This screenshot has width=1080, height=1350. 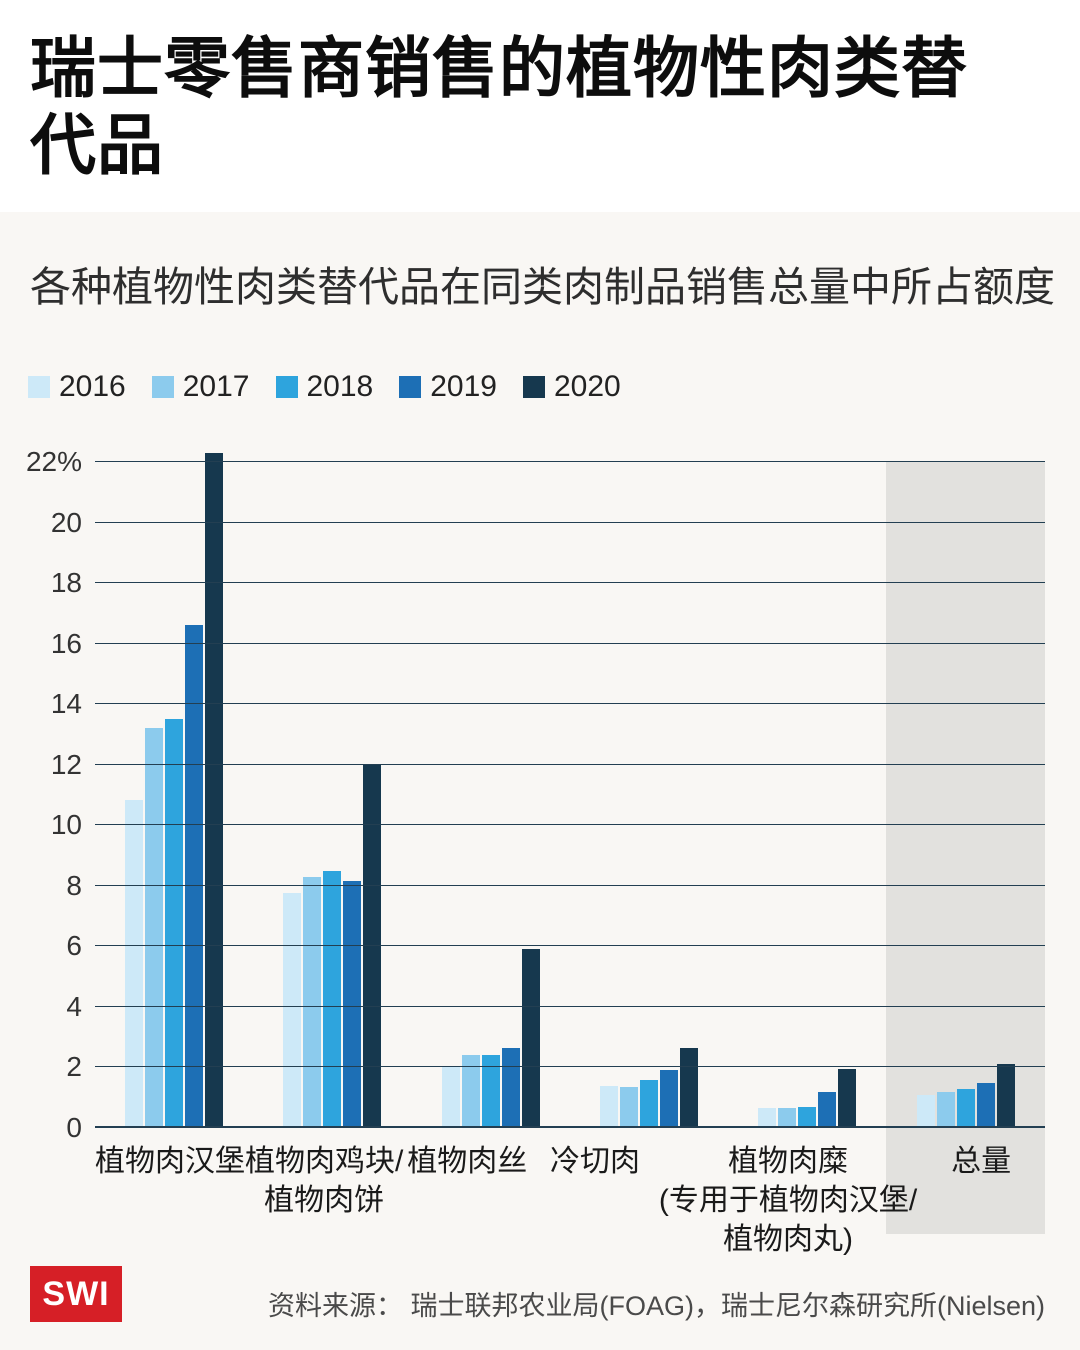 I want to click on legend-swatch-2018, so click(x=286, y=387).